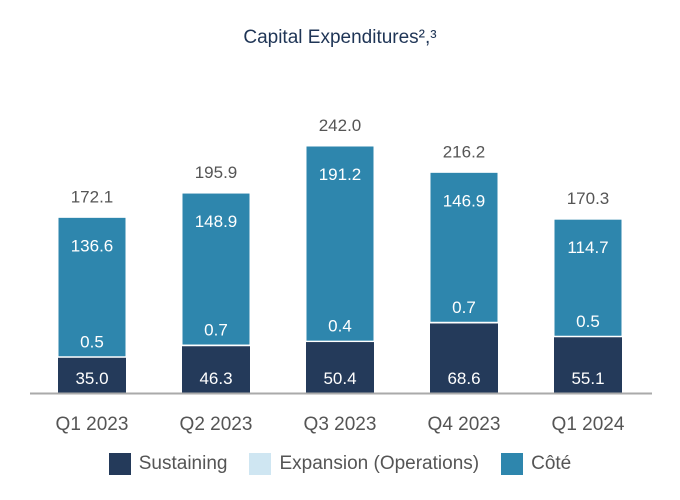 This screenshot has height=500, width=680. What do you see at coordinates (464, 200) in the screenshot?
I see `data-label: 146.9` at bounding box center [464, 200].